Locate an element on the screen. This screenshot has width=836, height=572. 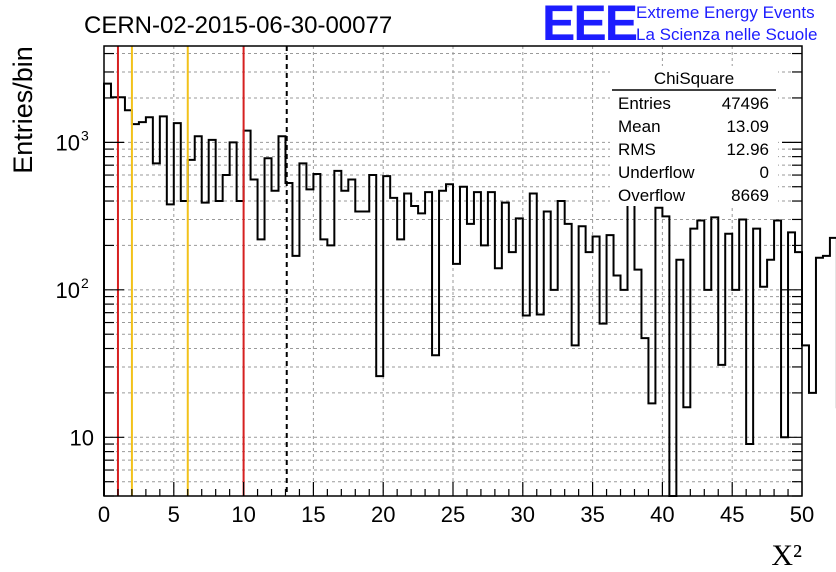
stats-row-label: Entries is located at coordinates (644, 103).